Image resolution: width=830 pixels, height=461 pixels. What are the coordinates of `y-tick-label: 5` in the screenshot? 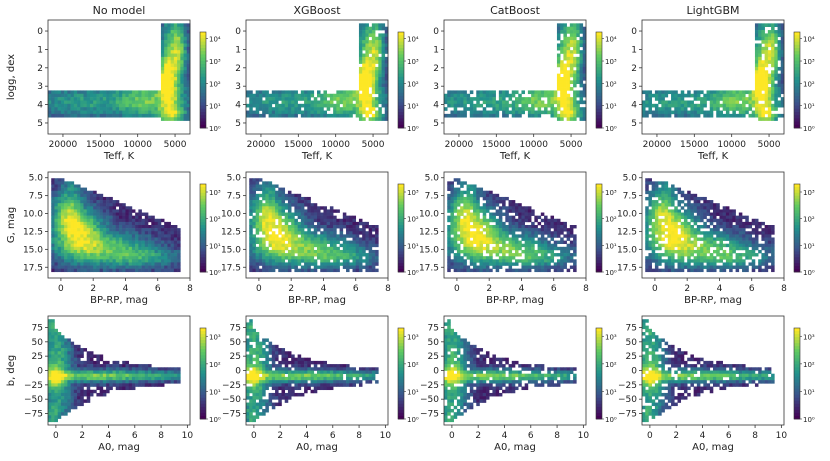 It's located at (634, 124).